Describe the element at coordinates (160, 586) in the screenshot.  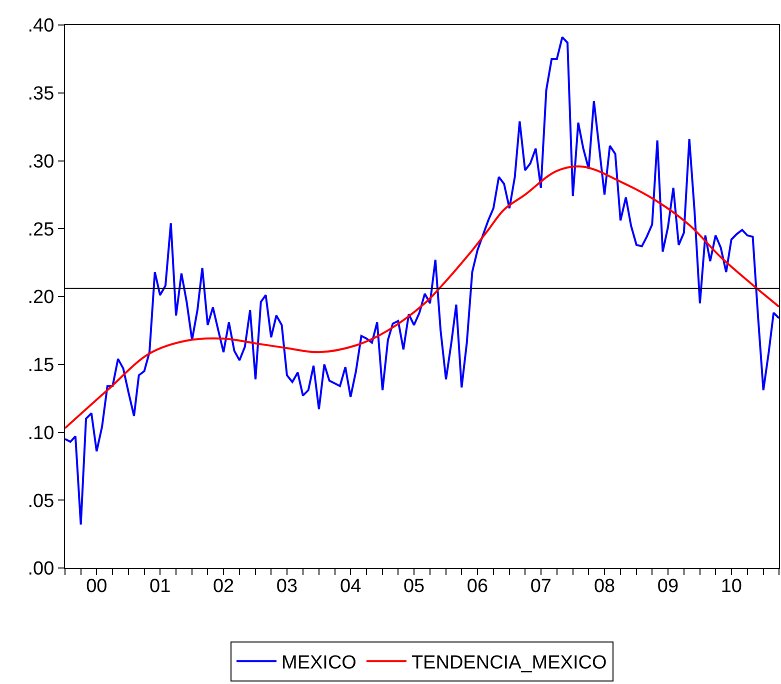
I see `x-tick-label: 01` at that location.